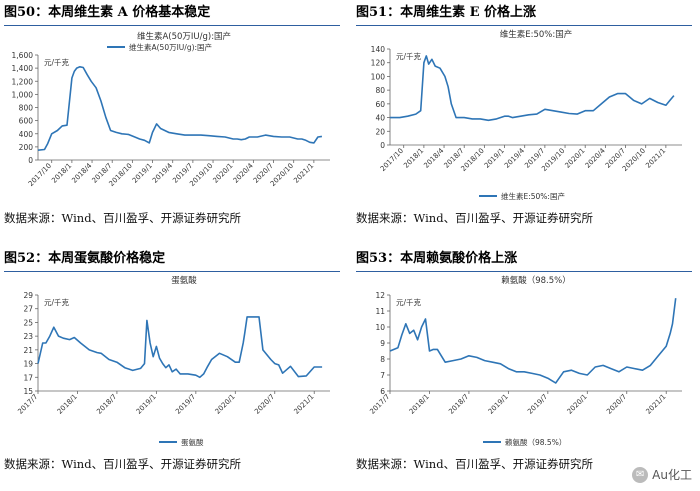 This screenshot has height=491, width=700. I want to click on y-tick-label: 120, so click(378, 63).